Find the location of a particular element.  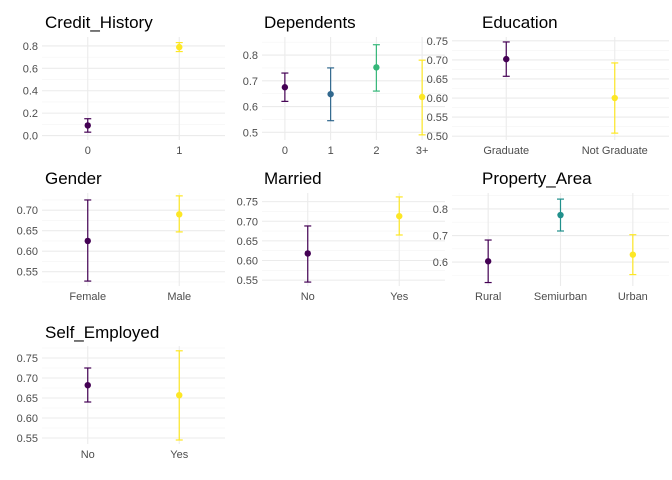

errorbar-semiurban is located at coordinates (560, 215).